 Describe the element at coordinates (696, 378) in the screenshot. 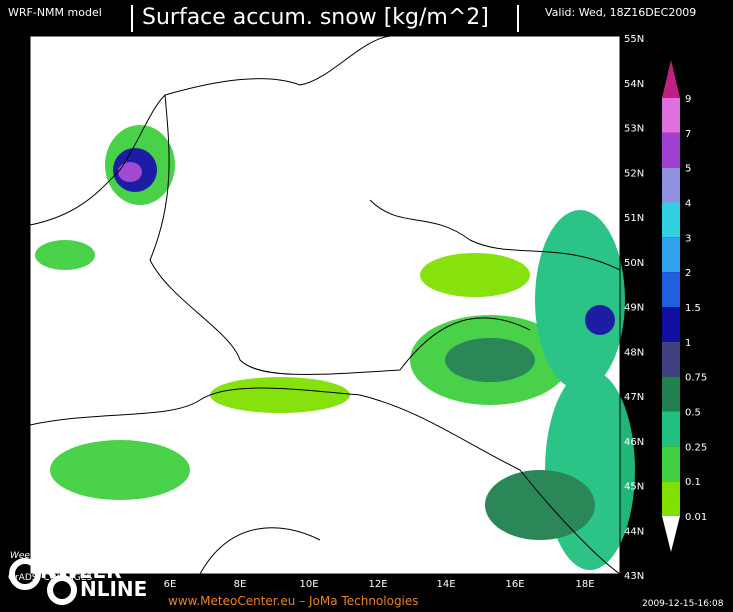

I see `colorbar-label: 0.75` at that location.